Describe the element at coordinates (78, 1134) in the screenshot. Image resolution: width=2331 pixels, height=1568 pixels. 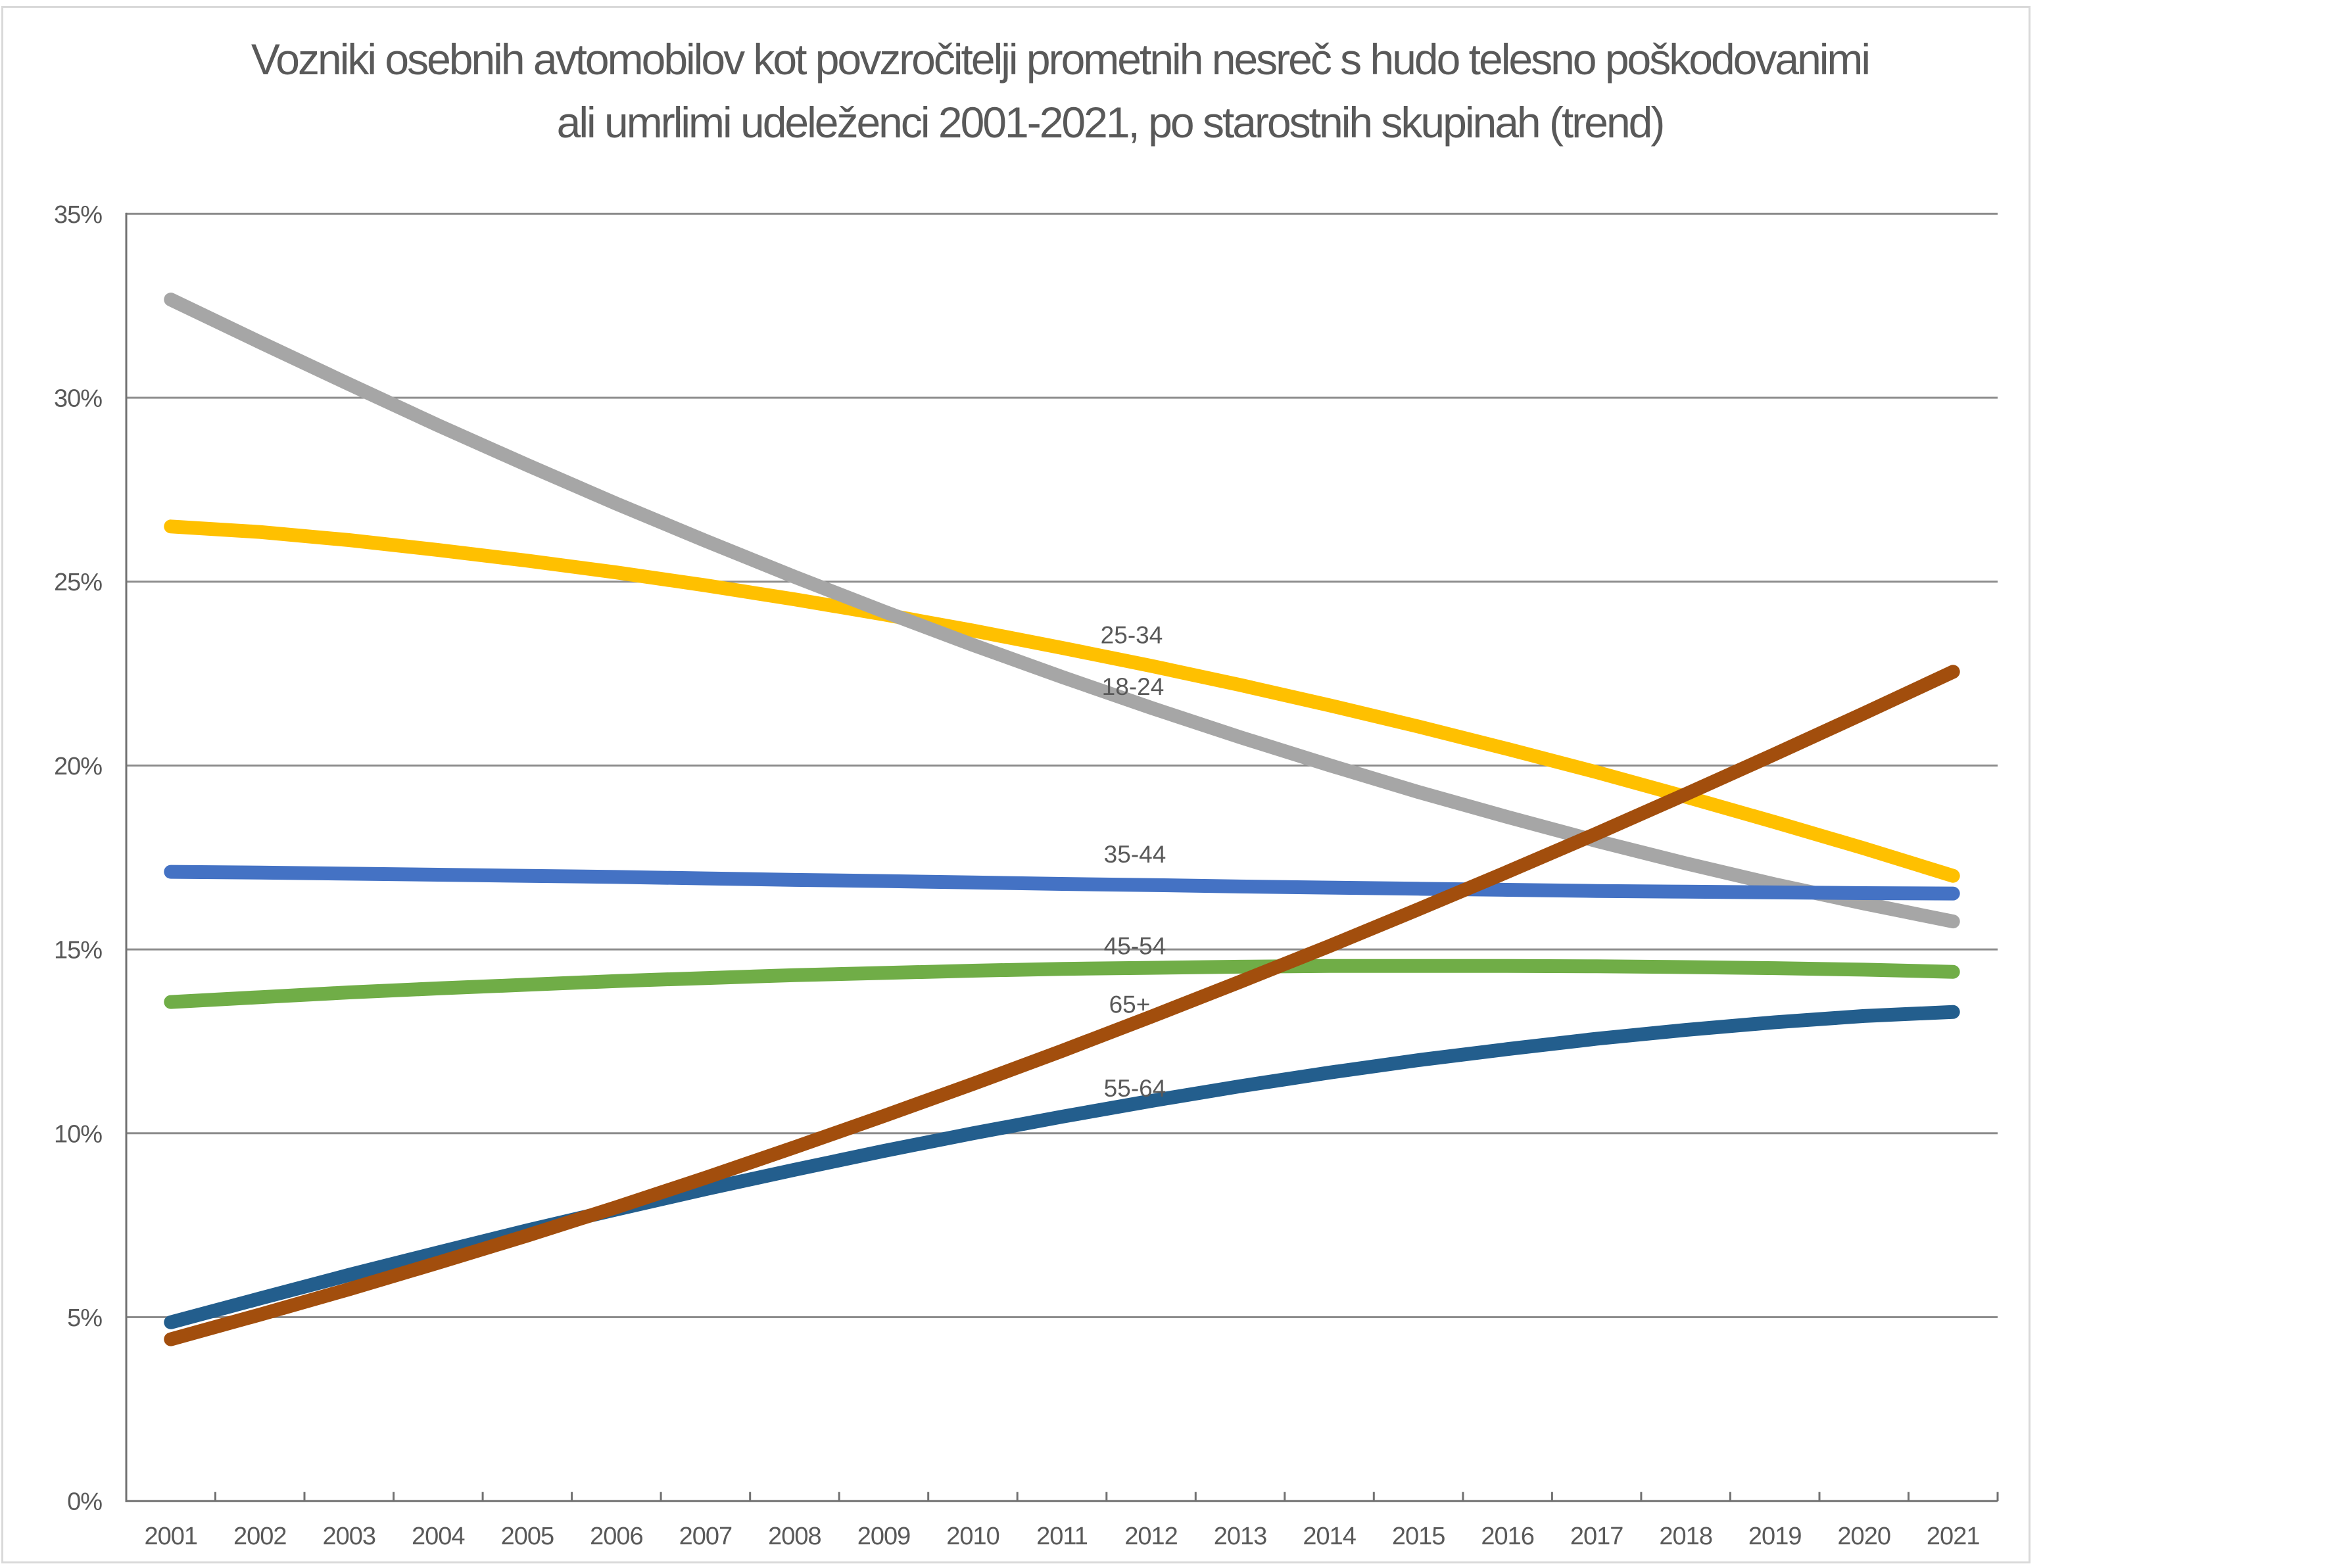
I see `svg-text: 10%` at that location.